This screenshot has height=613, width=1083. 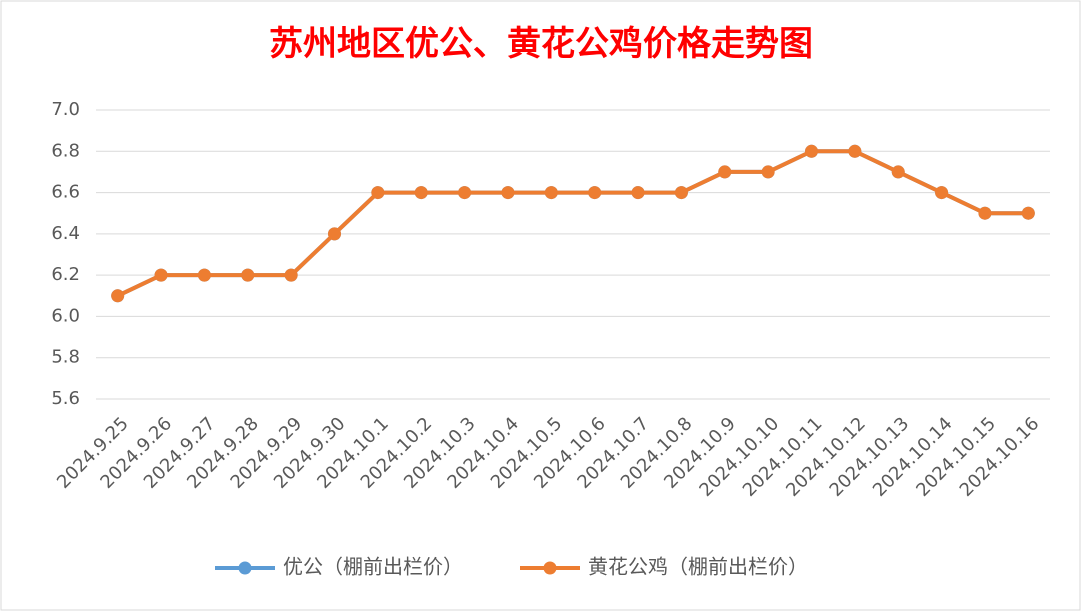 I want to click on y-tick-label: 5.8, so click(x=65, y=357).